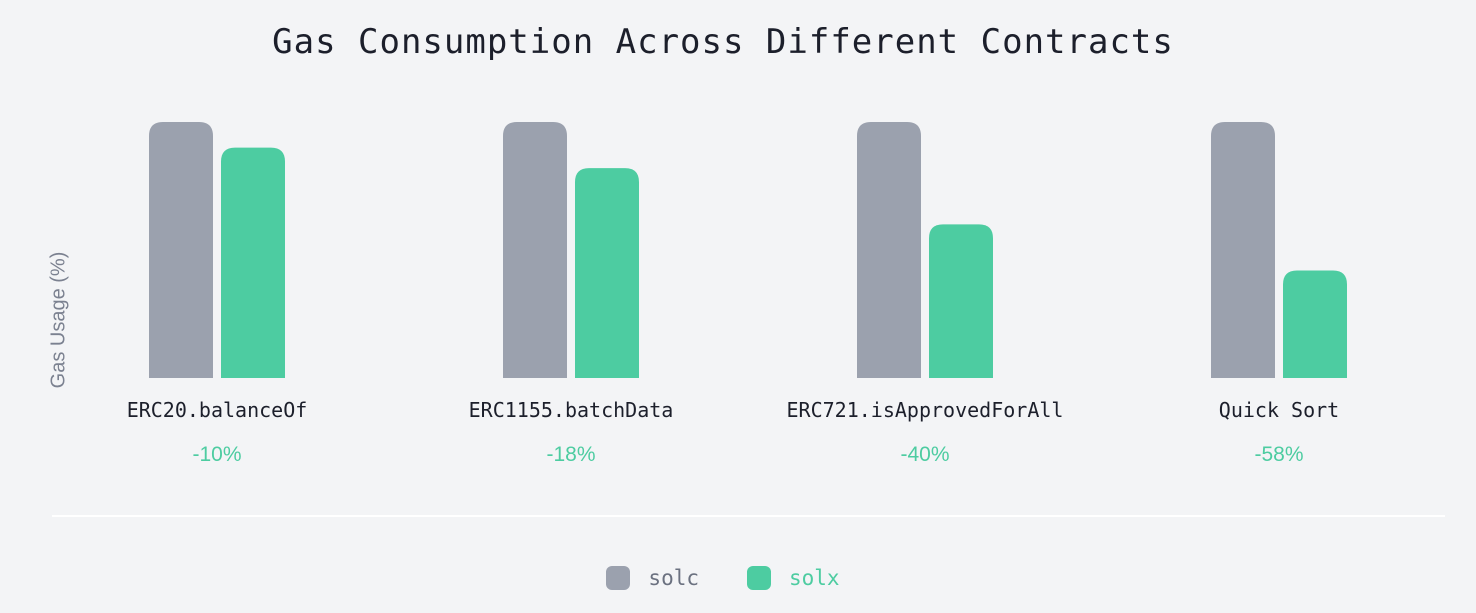 This screenshot has width=1476, height=613. What do you see at coordinates (571, 454) in the screenshot?
I see `reduction-annotation: -18%` at bounding box center [571, 454].